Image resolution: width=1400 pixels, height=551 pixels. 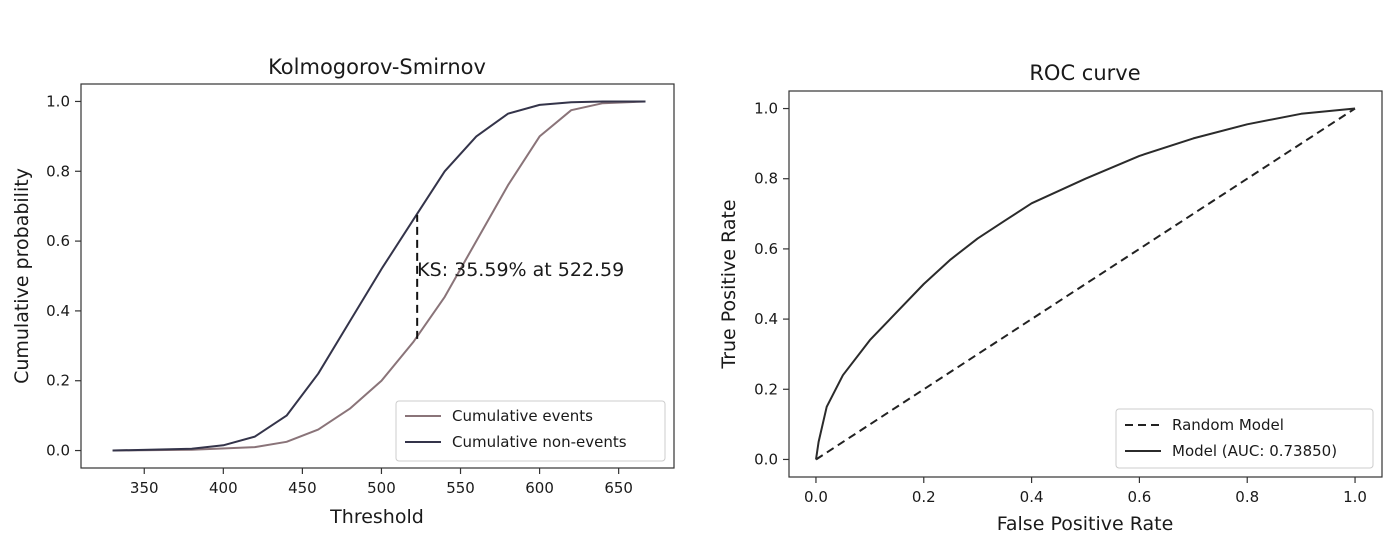 I want to click on ks-y-axis: 0.0 0.2 0.4 0.6 0.8 1.0, so click(x=63, y=276).